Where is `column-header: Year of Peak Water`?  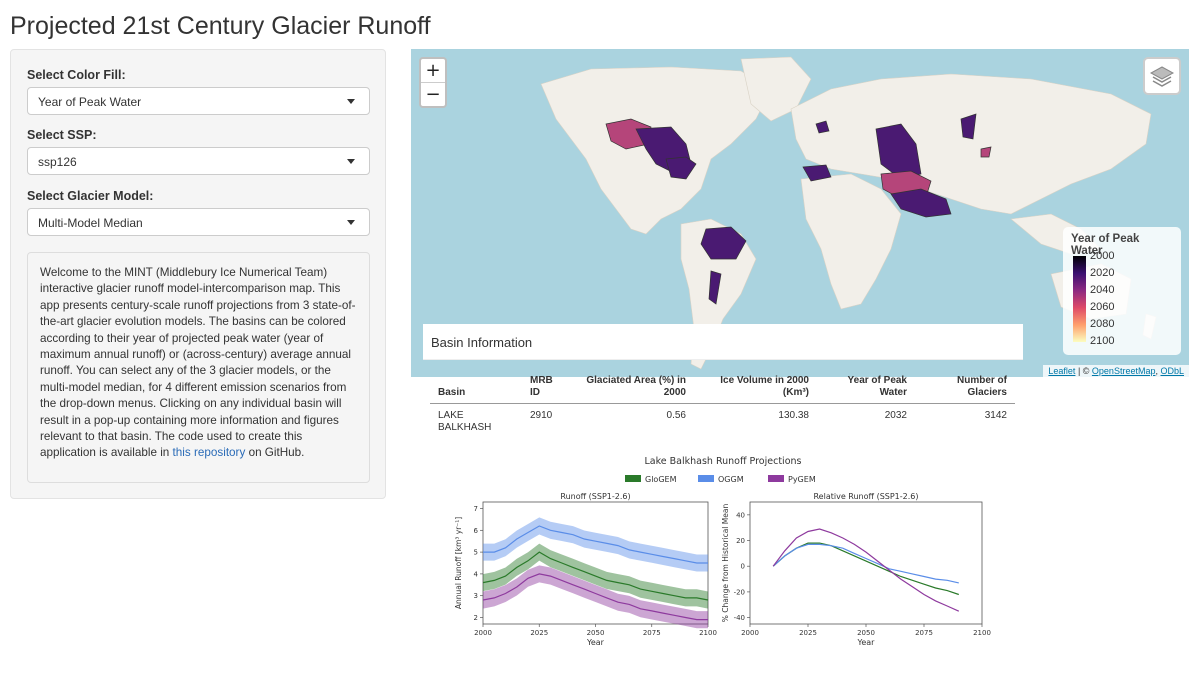 column-header: Year of Peak Water is located at coordinates (866, 388).